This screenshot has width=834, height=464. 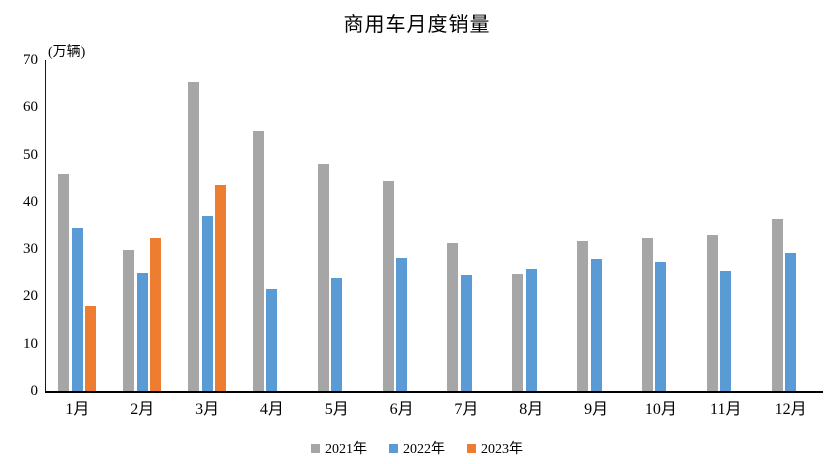 I want to click on y-axis-tick-label: 20, so click(x=30, y=296).